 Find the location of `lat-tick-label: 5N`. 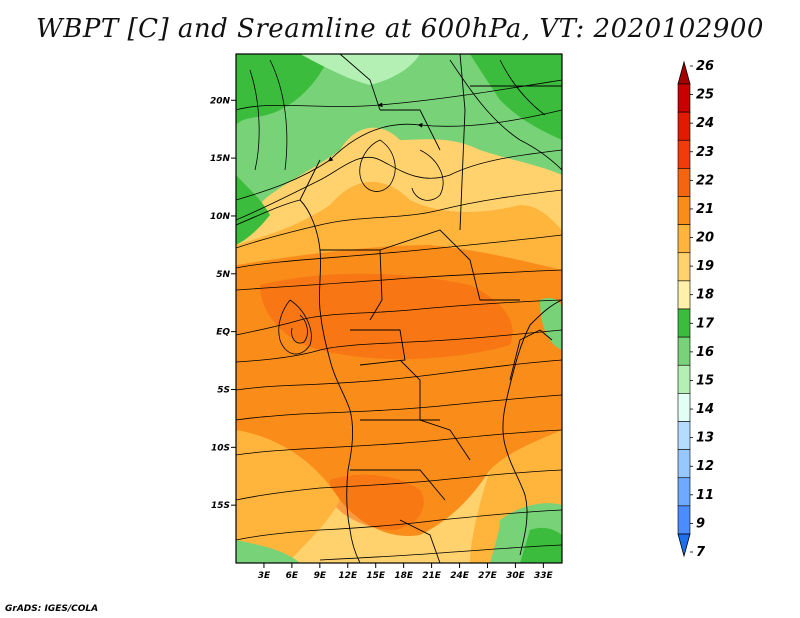

lat-tick-label: 5N is located at coordinates (223, 275).